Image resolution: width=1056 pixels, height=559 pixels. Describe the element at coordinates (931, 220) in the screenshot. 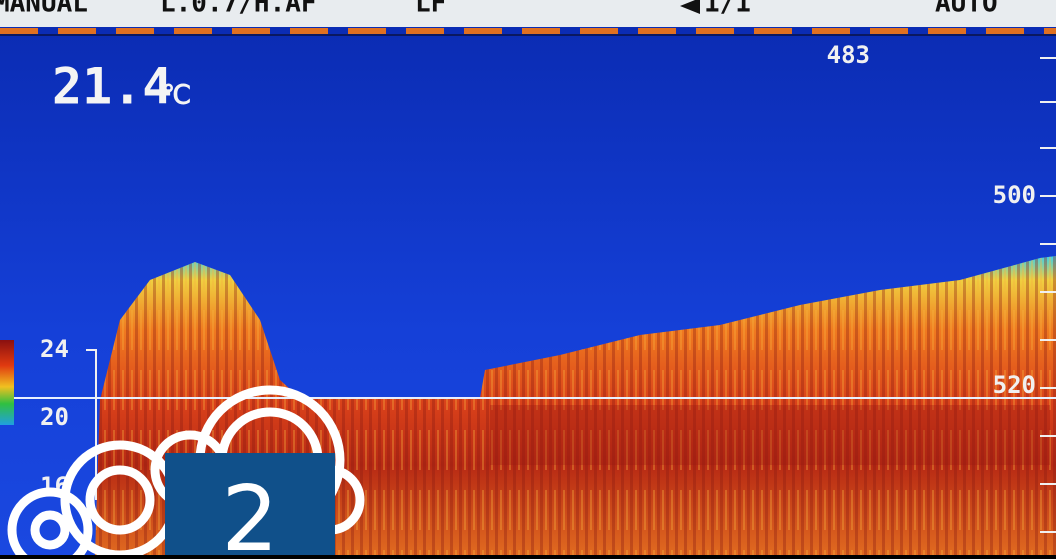

I see `depth-scale: 483 500 520` at that location.